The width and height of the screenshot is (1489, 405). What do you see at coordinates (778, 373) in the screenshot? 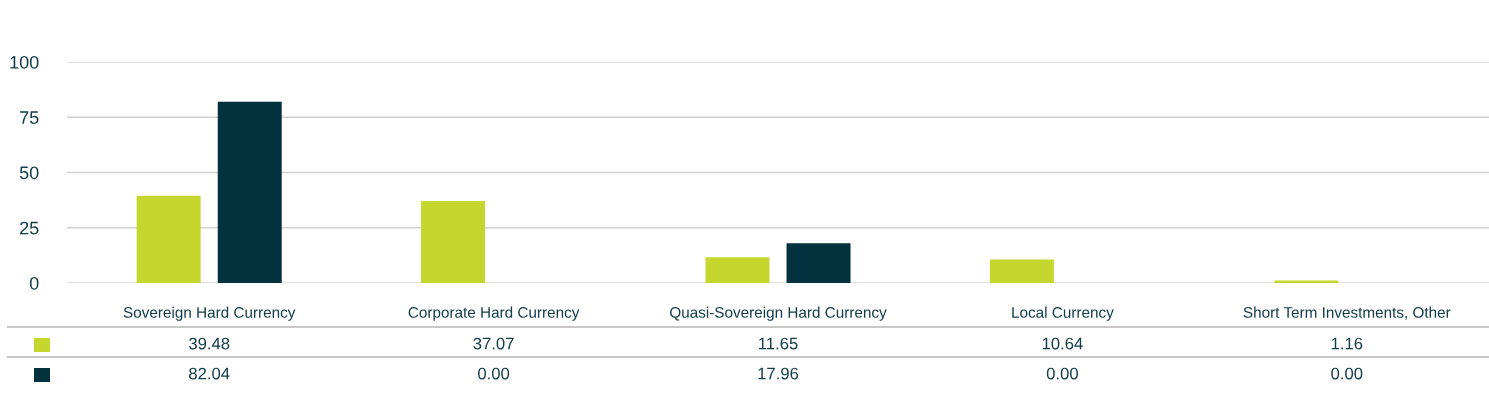
I see `data-label: 17.96` at bounding box center [778, 373].